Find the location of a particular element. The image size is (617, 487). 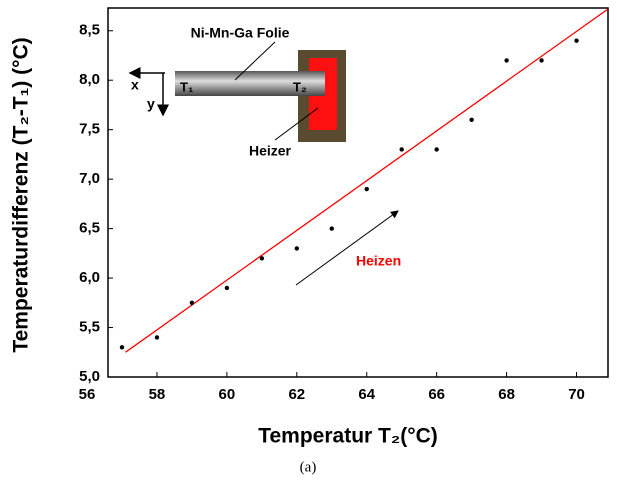

foil-end is located at coordinates (308, 83).